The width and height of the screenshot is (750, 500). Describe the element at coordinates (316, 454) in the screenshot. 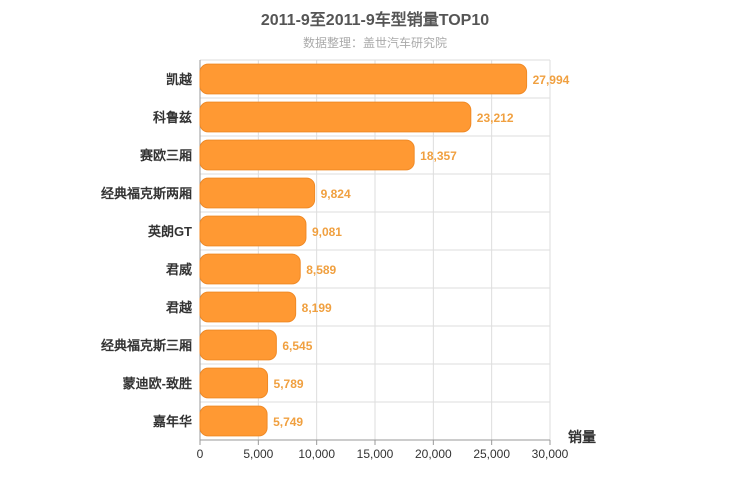

I see `x-tick-label: 10,000` at that location.